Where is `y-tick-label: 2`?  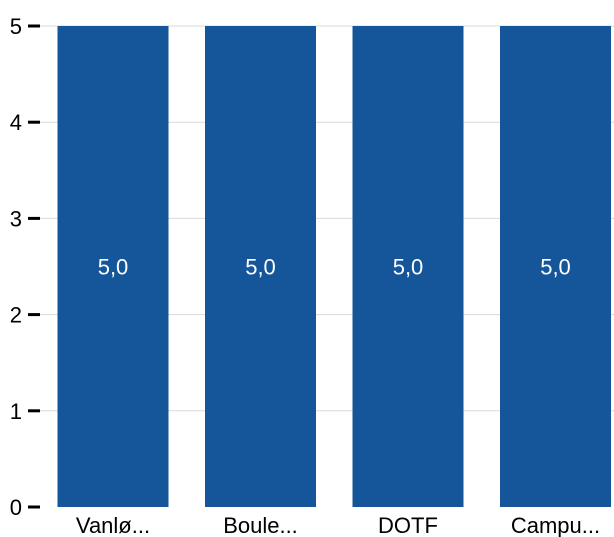
y-tick-label: 2 is located at coordinates (16, 315).